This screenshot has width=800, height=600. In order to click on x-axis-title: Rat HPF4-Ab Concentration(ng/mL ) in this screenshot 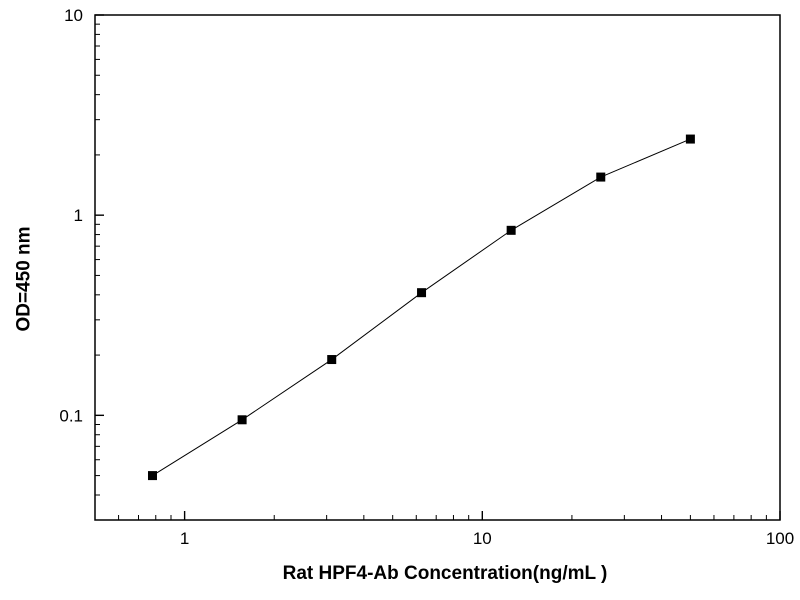, I will do `click(445, 573)`.